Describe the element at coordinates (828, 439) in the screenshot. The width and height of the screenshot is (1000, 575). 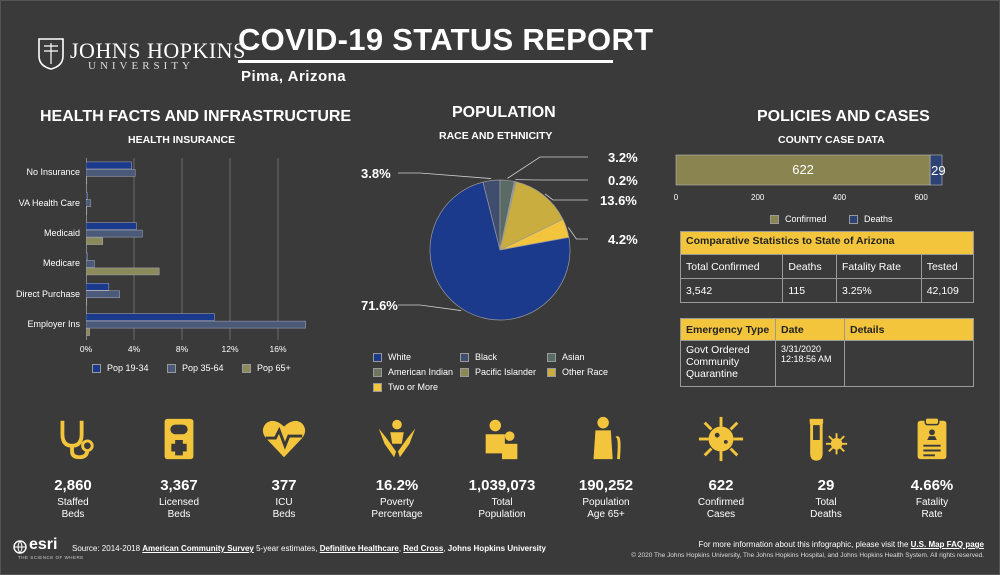
I see `test-tube-virus-icon` at that location.